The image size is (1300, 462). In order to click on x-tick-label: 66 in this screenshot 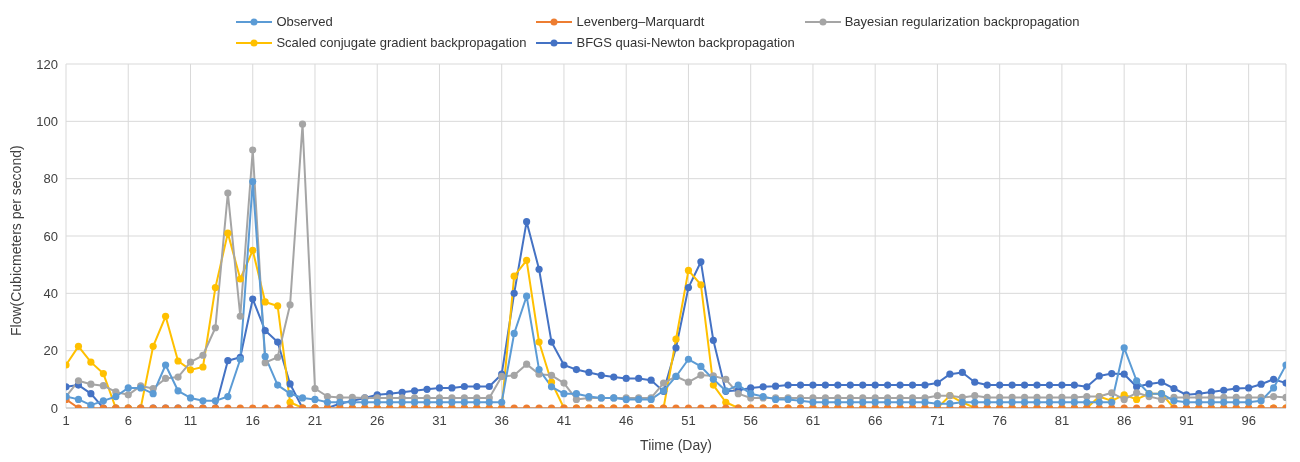, I will do `click(875, 421)`.